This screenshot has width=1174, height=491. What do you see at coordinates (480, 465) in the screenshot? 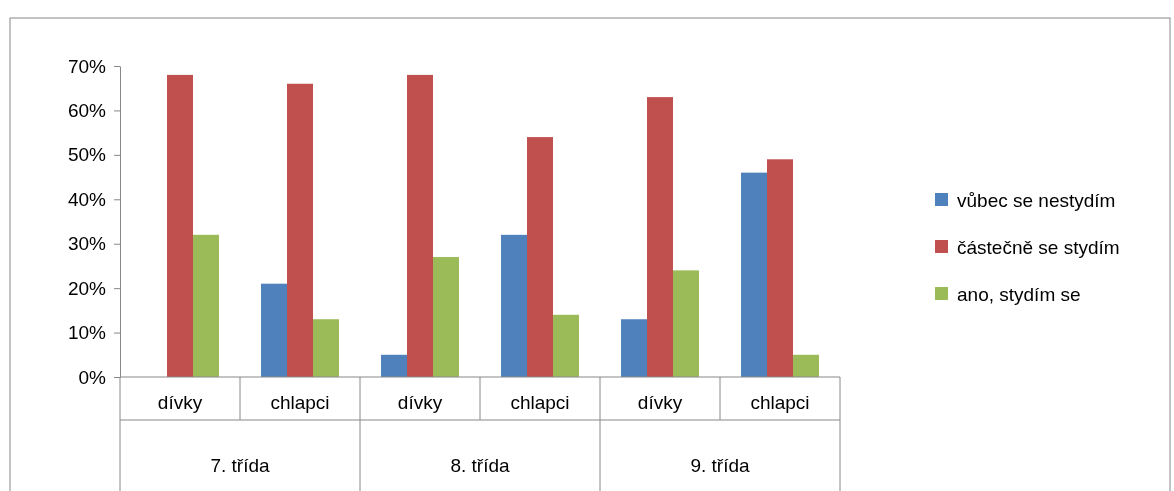
I see `text: 8. třída` at bounding box center [480, 465].